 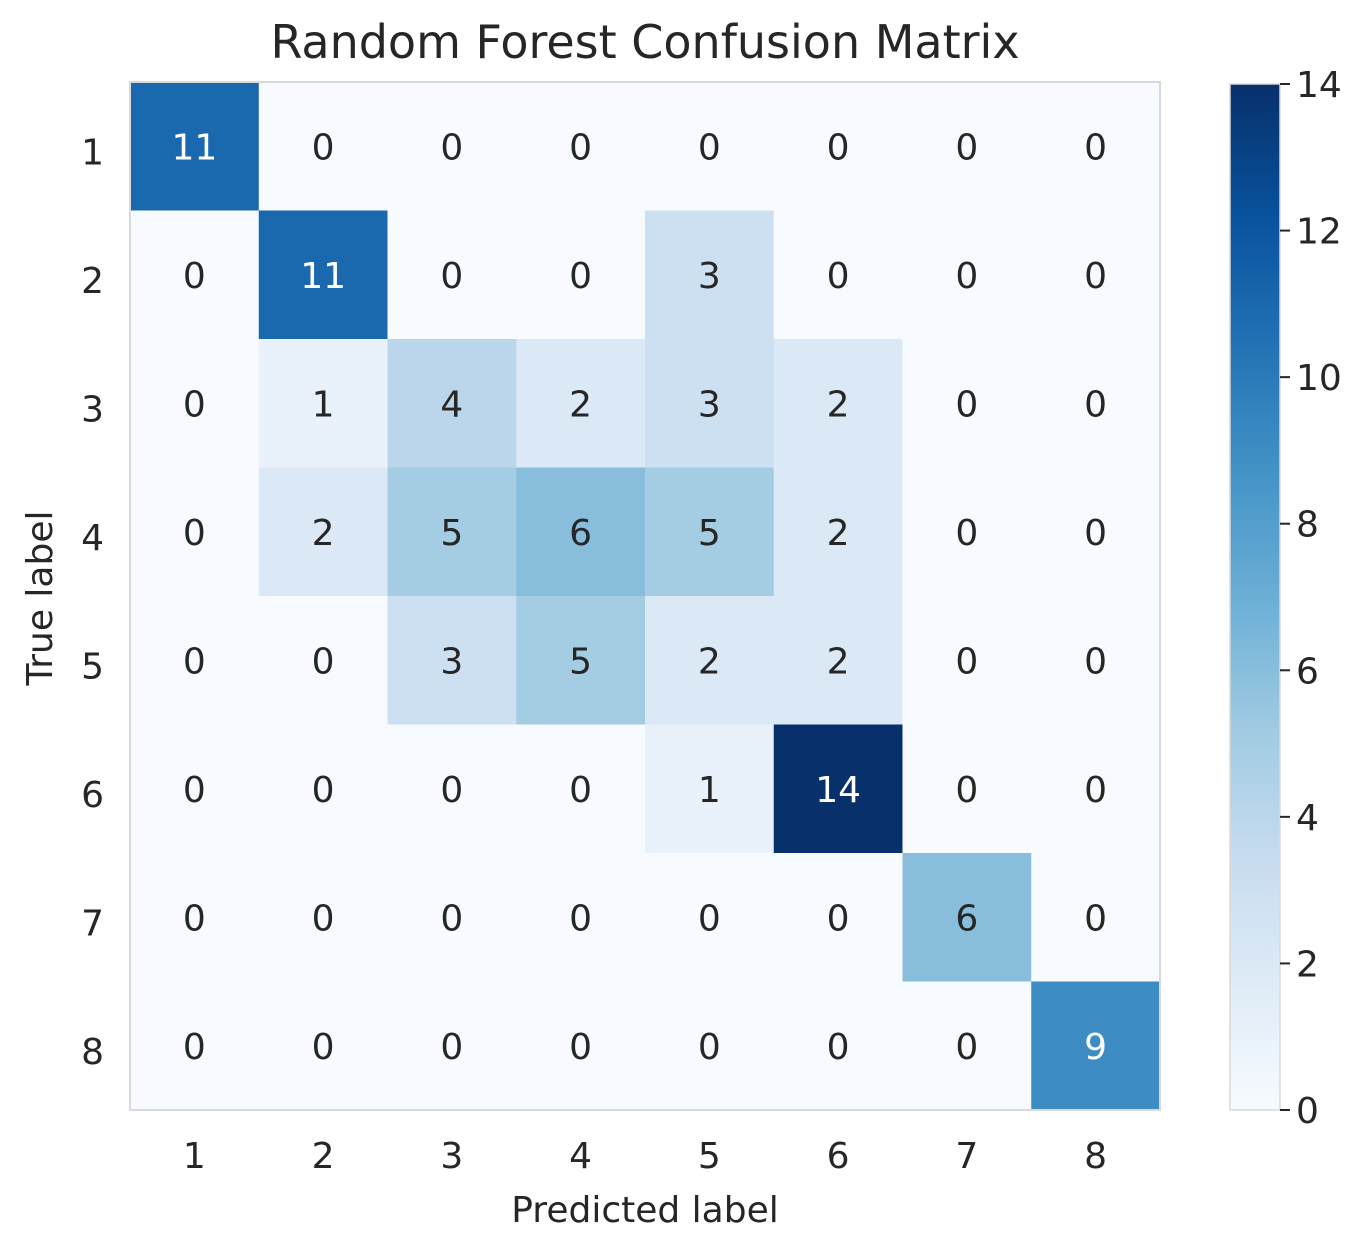 What do you see at coordinates (92, 666) in the screenshot?
I see `y-tick-label: 5` at bounding box center [92, 666].